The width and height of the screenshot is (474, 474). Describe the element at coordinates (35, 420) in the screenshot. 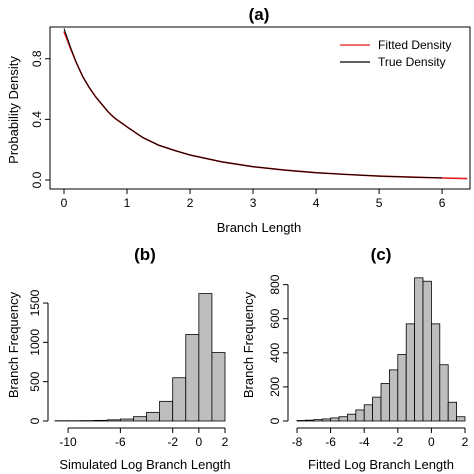

I see `b-y-tick-label: 0` at that location.